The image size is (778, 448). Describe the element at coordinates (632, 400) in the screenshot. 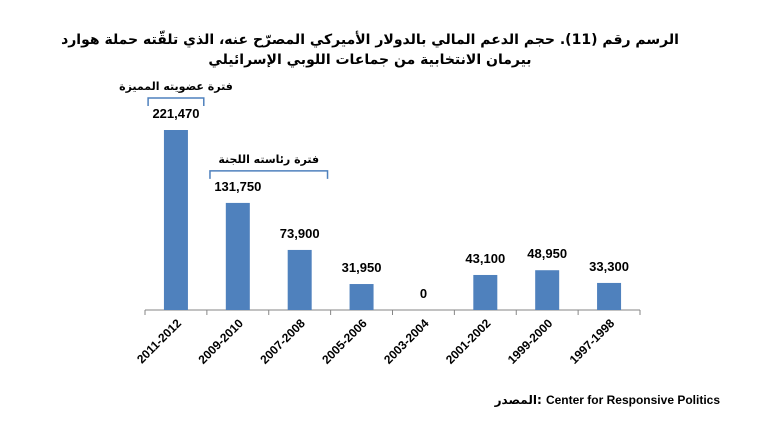

I see `source-value: Center for Responsive Politics` at that location.